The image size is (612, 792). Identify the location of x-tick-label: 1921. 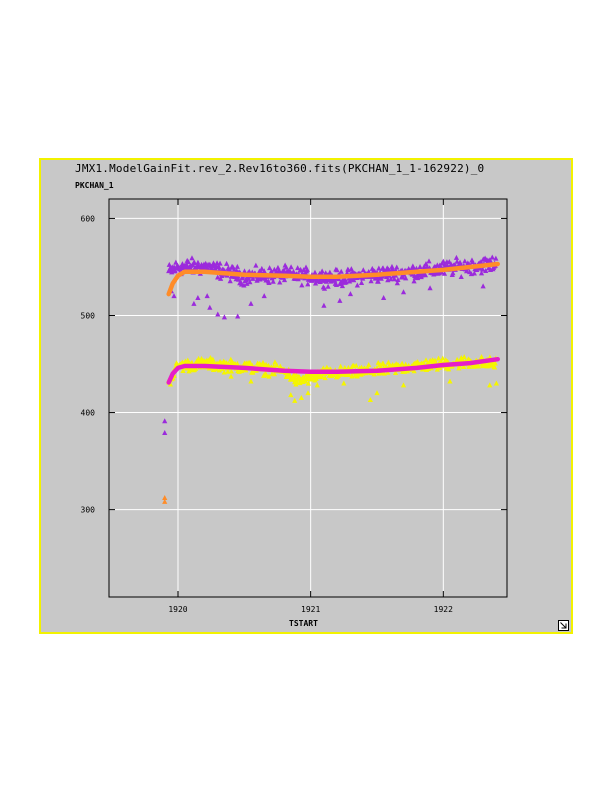
(310, 609).